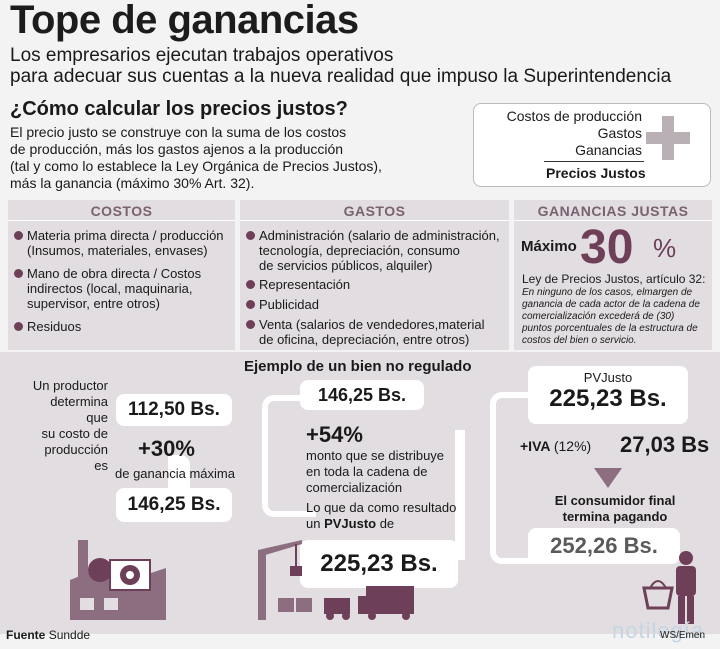 The height and width of the screenshot is (649, 720). I want to click on ley-reference: Ley de Precios Justos, artículo 32:, so click(614, 279).